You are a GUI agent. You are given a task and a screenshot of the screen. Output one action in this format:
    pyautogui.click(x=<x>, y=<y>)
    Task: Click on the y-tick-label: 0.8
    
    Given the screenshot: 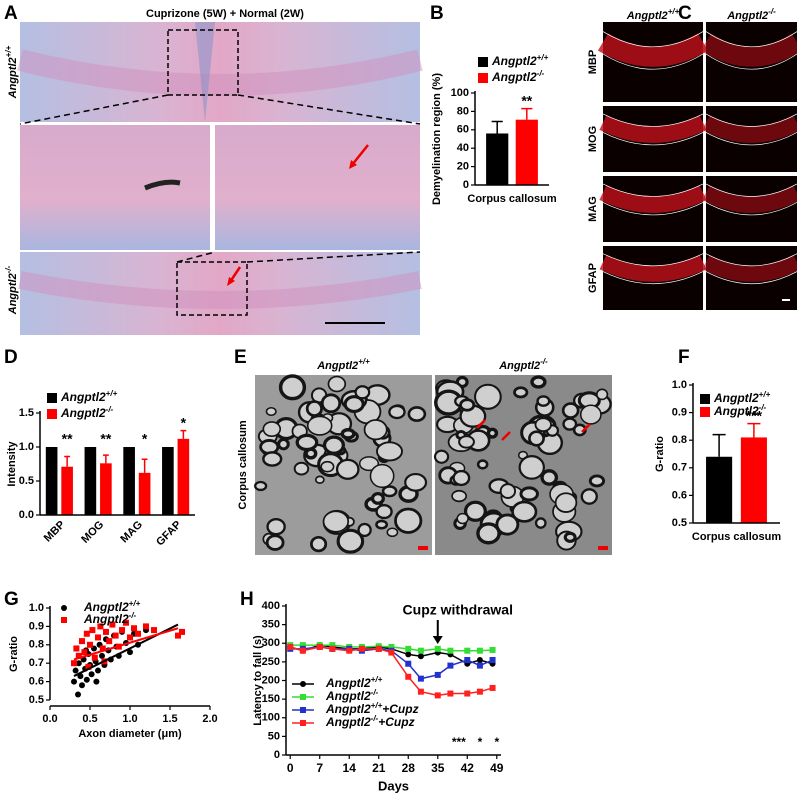 What is the action you would take?
    pyautogui.click(x=36, y=645)
    